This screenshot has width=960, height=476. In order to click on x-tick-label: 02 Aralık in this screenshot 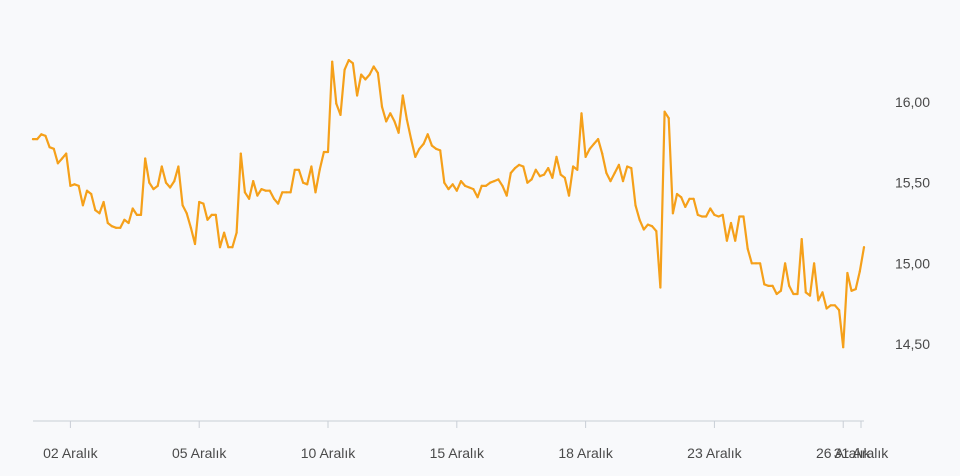, I will do `click(70, 453)`.